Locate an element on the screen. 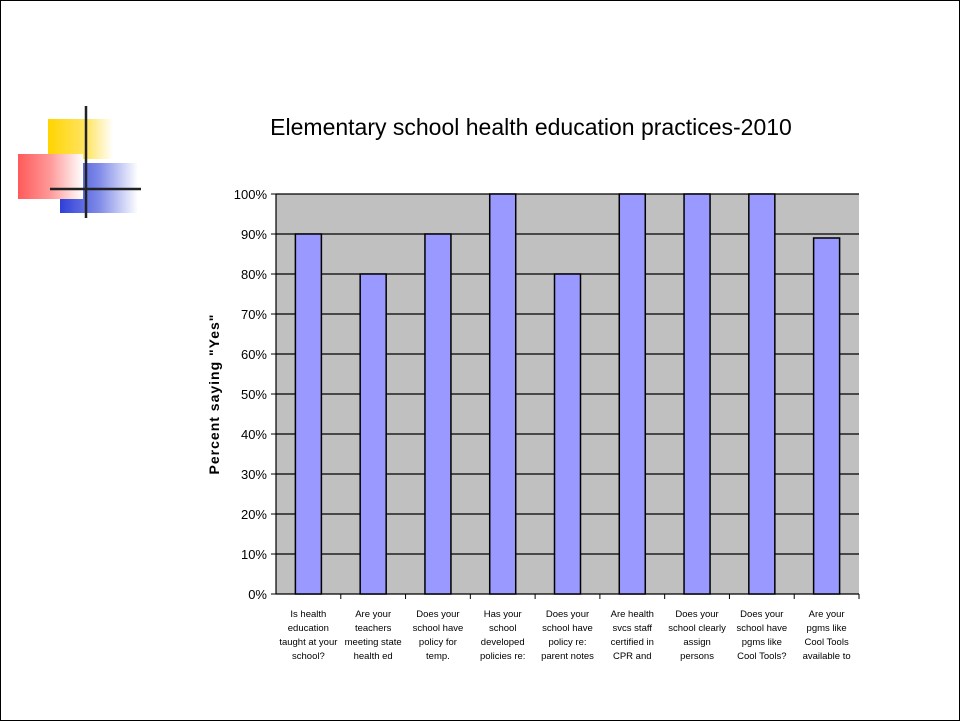 This screenshot has width=960, height=722. x-tick-label-line: CPR and is located at coordinates (632, 656).